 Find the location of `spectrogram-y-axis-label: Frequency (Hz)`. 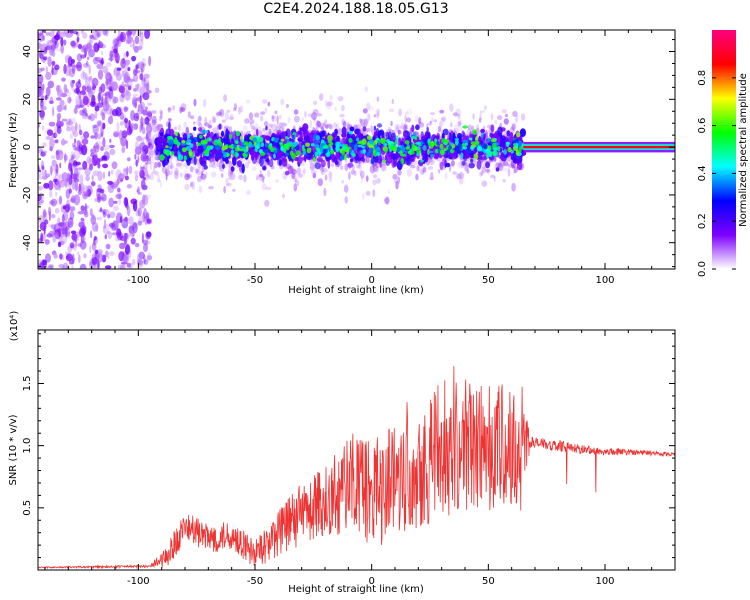

spectrogram-y-axis-label: Frequency (Hz) is located at coordinates (13, 150).